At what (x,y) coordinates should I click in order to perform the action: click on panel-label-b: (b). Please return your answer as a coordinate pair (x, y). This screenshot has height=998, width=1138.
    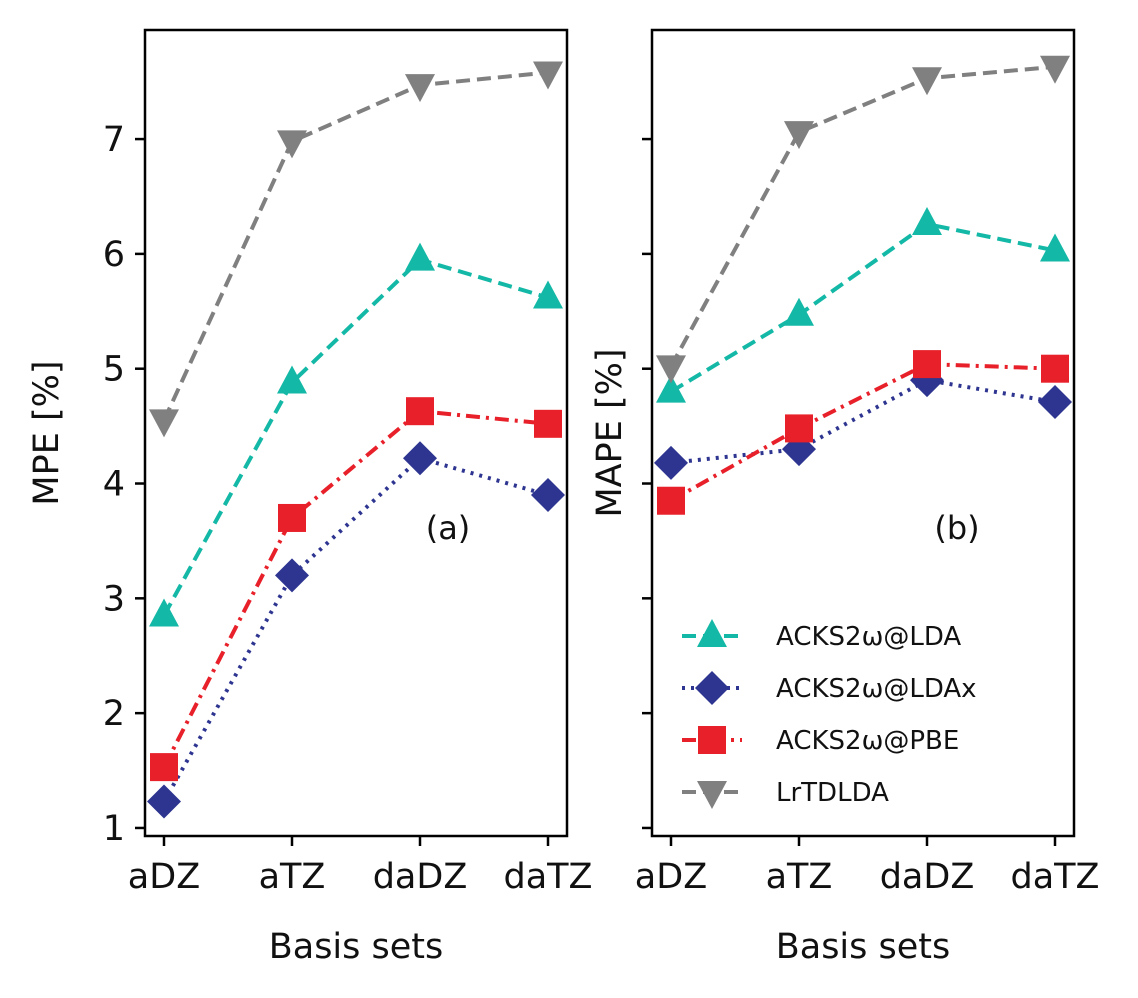
    Looking at the image, I should click on (956, 528).